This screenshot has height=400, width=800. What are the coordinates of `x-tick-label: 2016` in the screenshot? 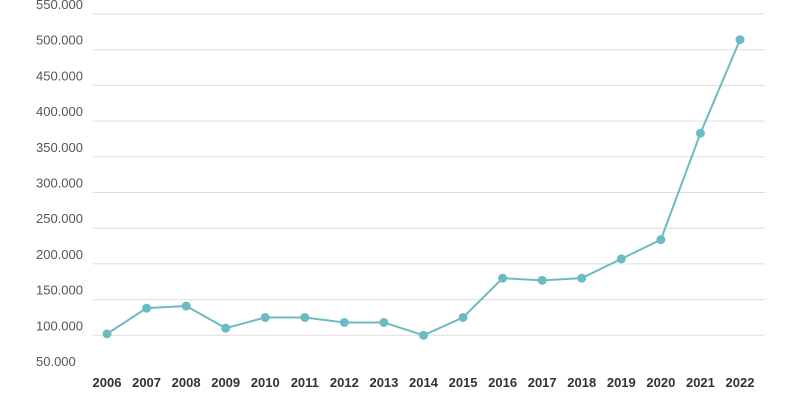 It's located at (502, 382).